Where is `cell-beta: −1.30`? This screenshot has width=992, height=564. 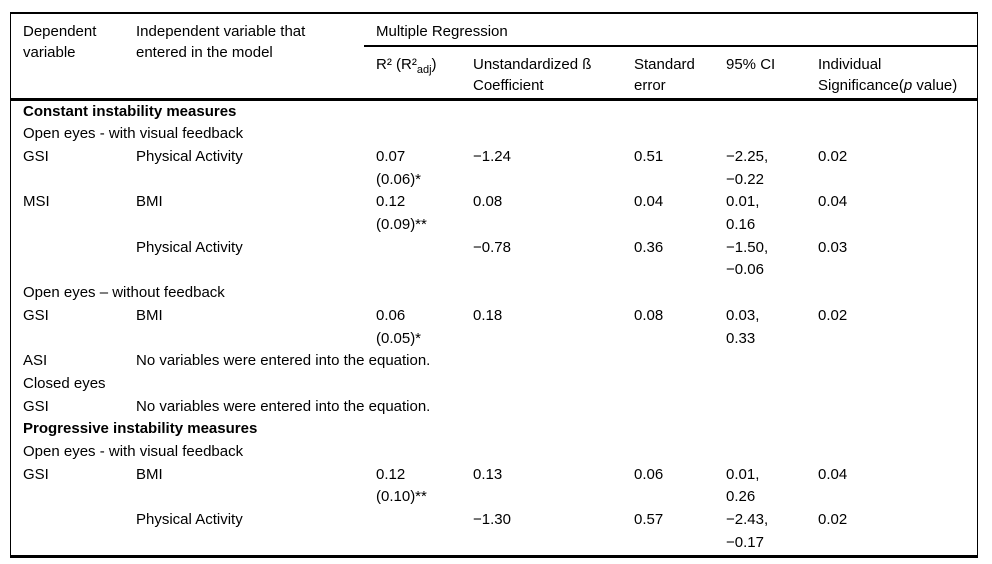
cell-beta: −1.30 is located at coordinates (492, 520).